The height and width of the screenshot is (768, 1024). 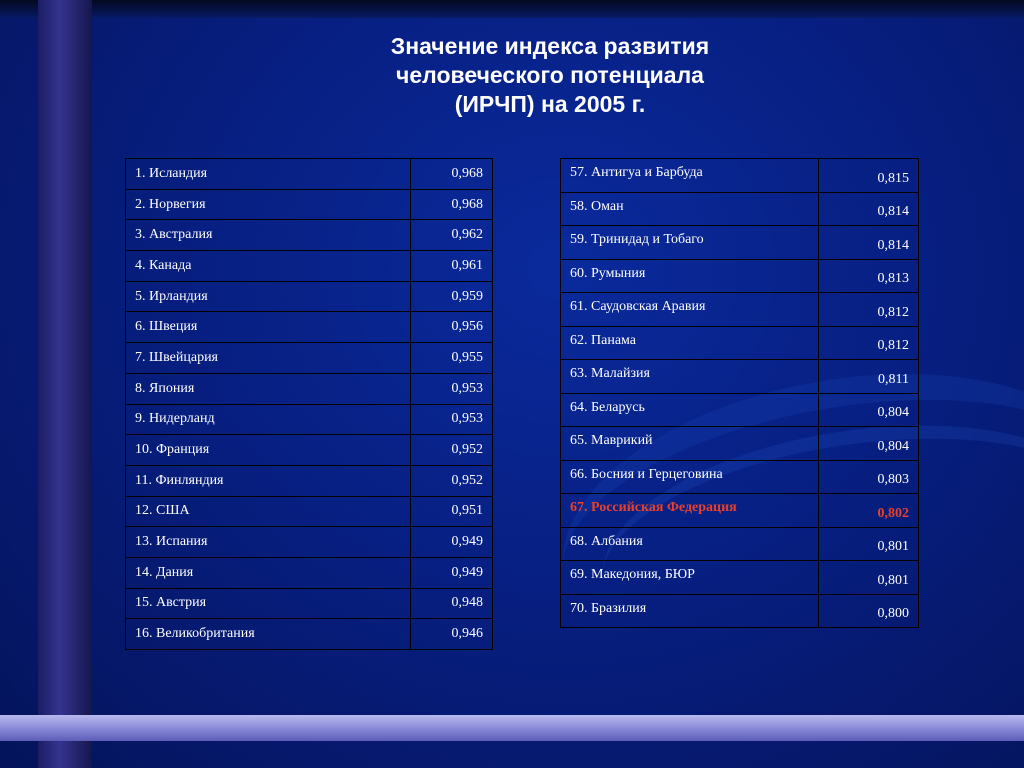 I want to click on country-cell: 63. Малайзия, so click(x=689, y=376).